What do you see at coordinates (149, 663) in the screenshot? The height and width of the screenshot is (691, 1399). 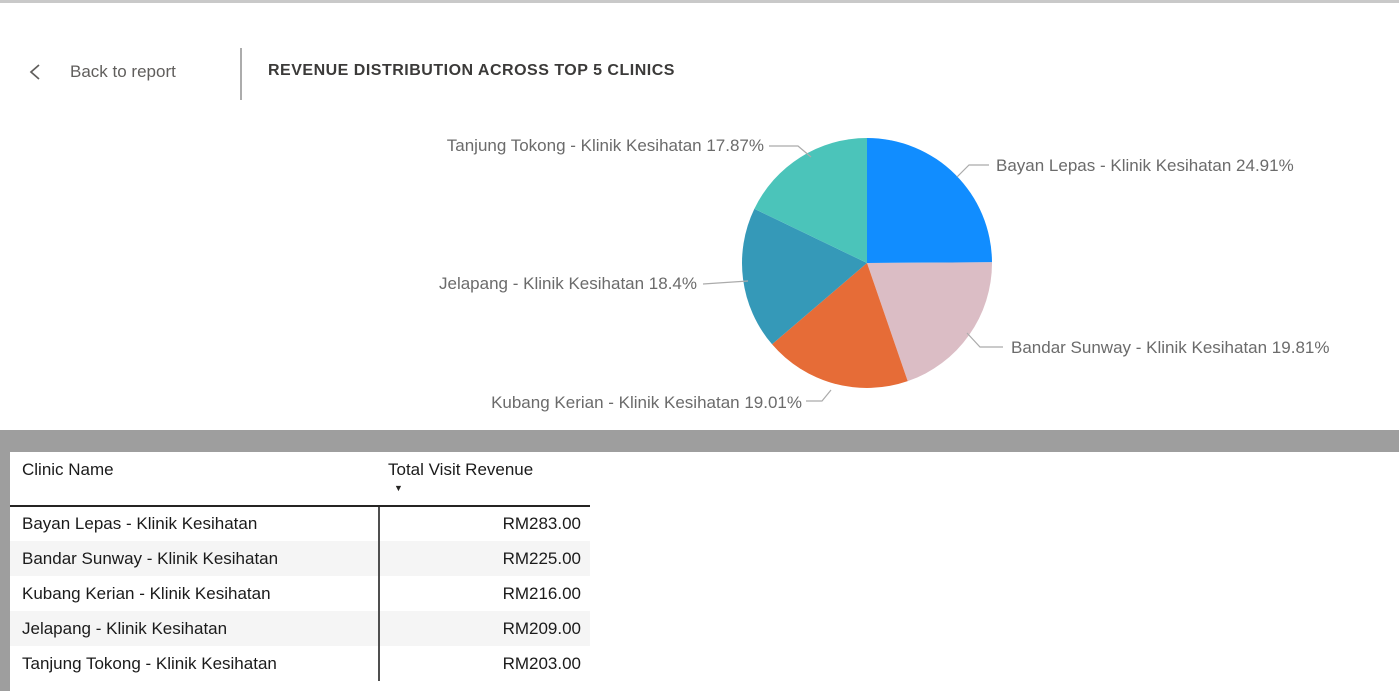 I see `clinic-name-cell: Tanjung Tokong - Klinik Kesihatan` at bounding box center [149, 663].